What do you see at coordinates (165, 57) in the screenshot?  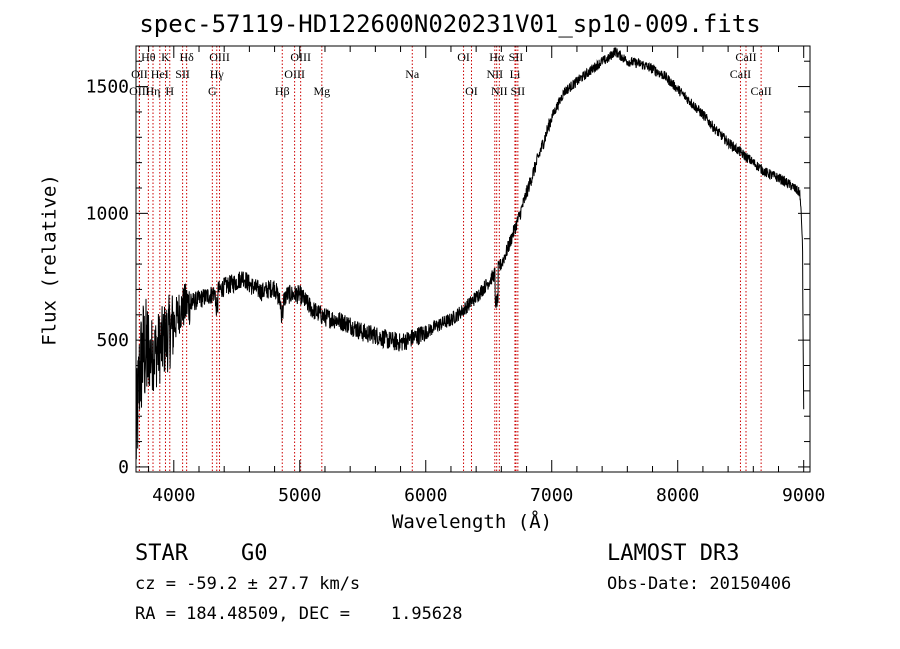 I see `line-label: K` at bounding box center [165, 57].